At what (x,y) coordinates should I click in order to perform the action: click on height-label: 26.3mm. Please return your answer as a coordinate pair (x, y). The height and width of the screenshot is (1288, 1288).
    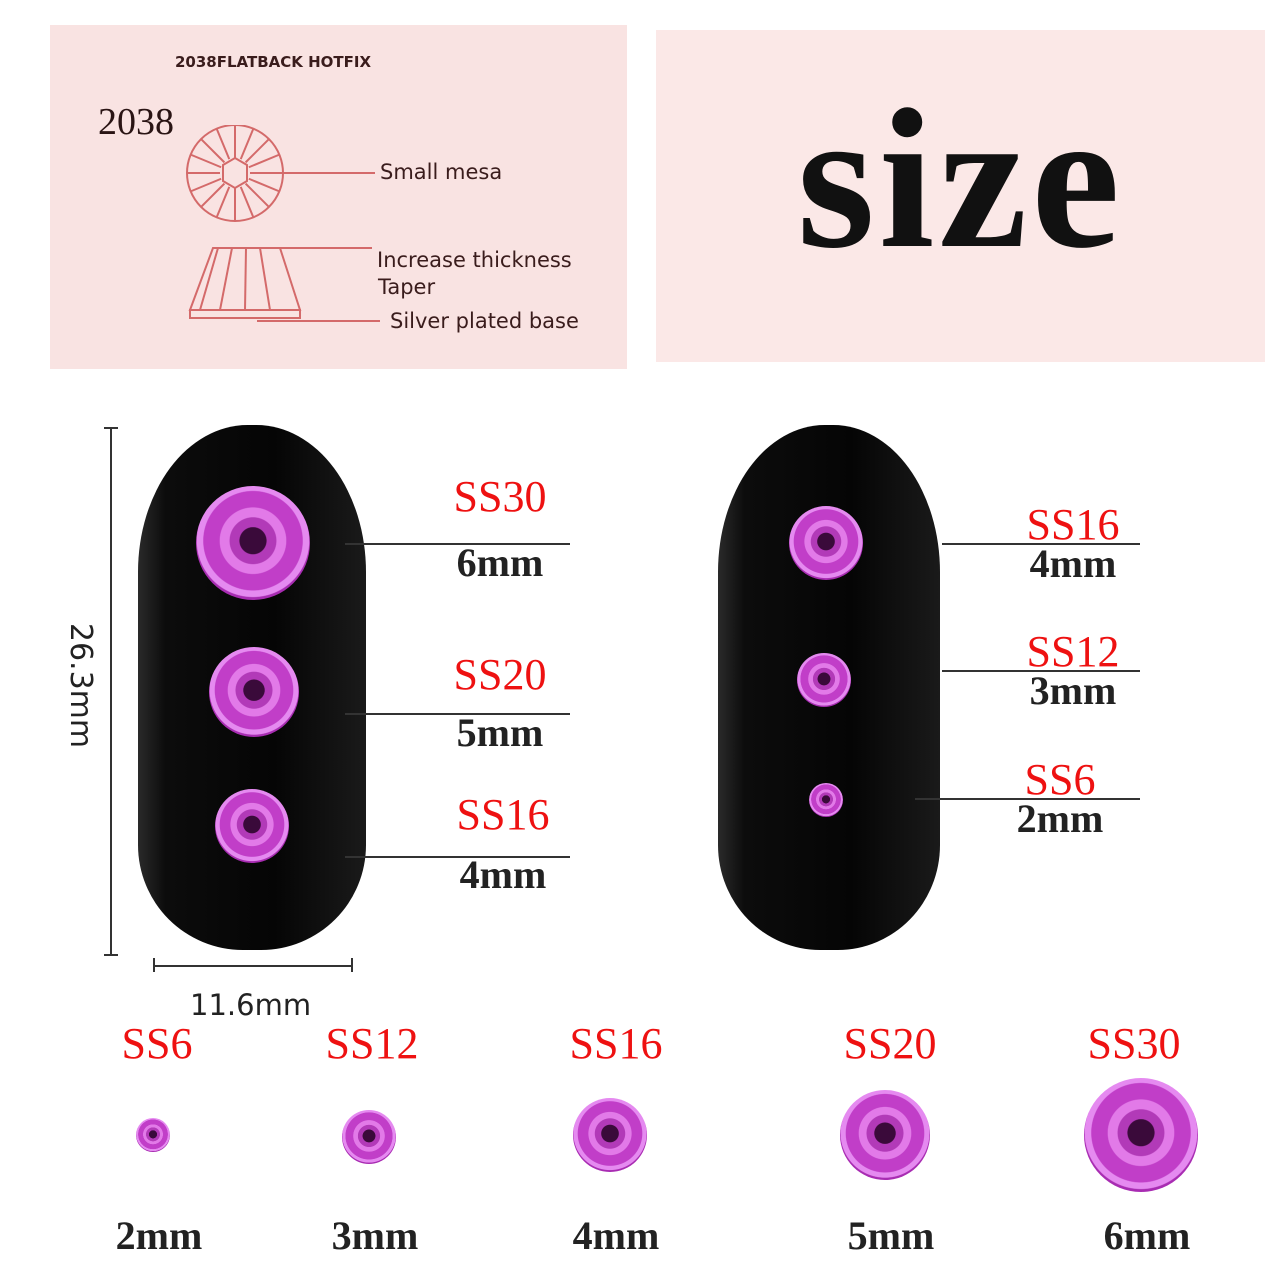
    Looking at the image, I should click on (81, 685).